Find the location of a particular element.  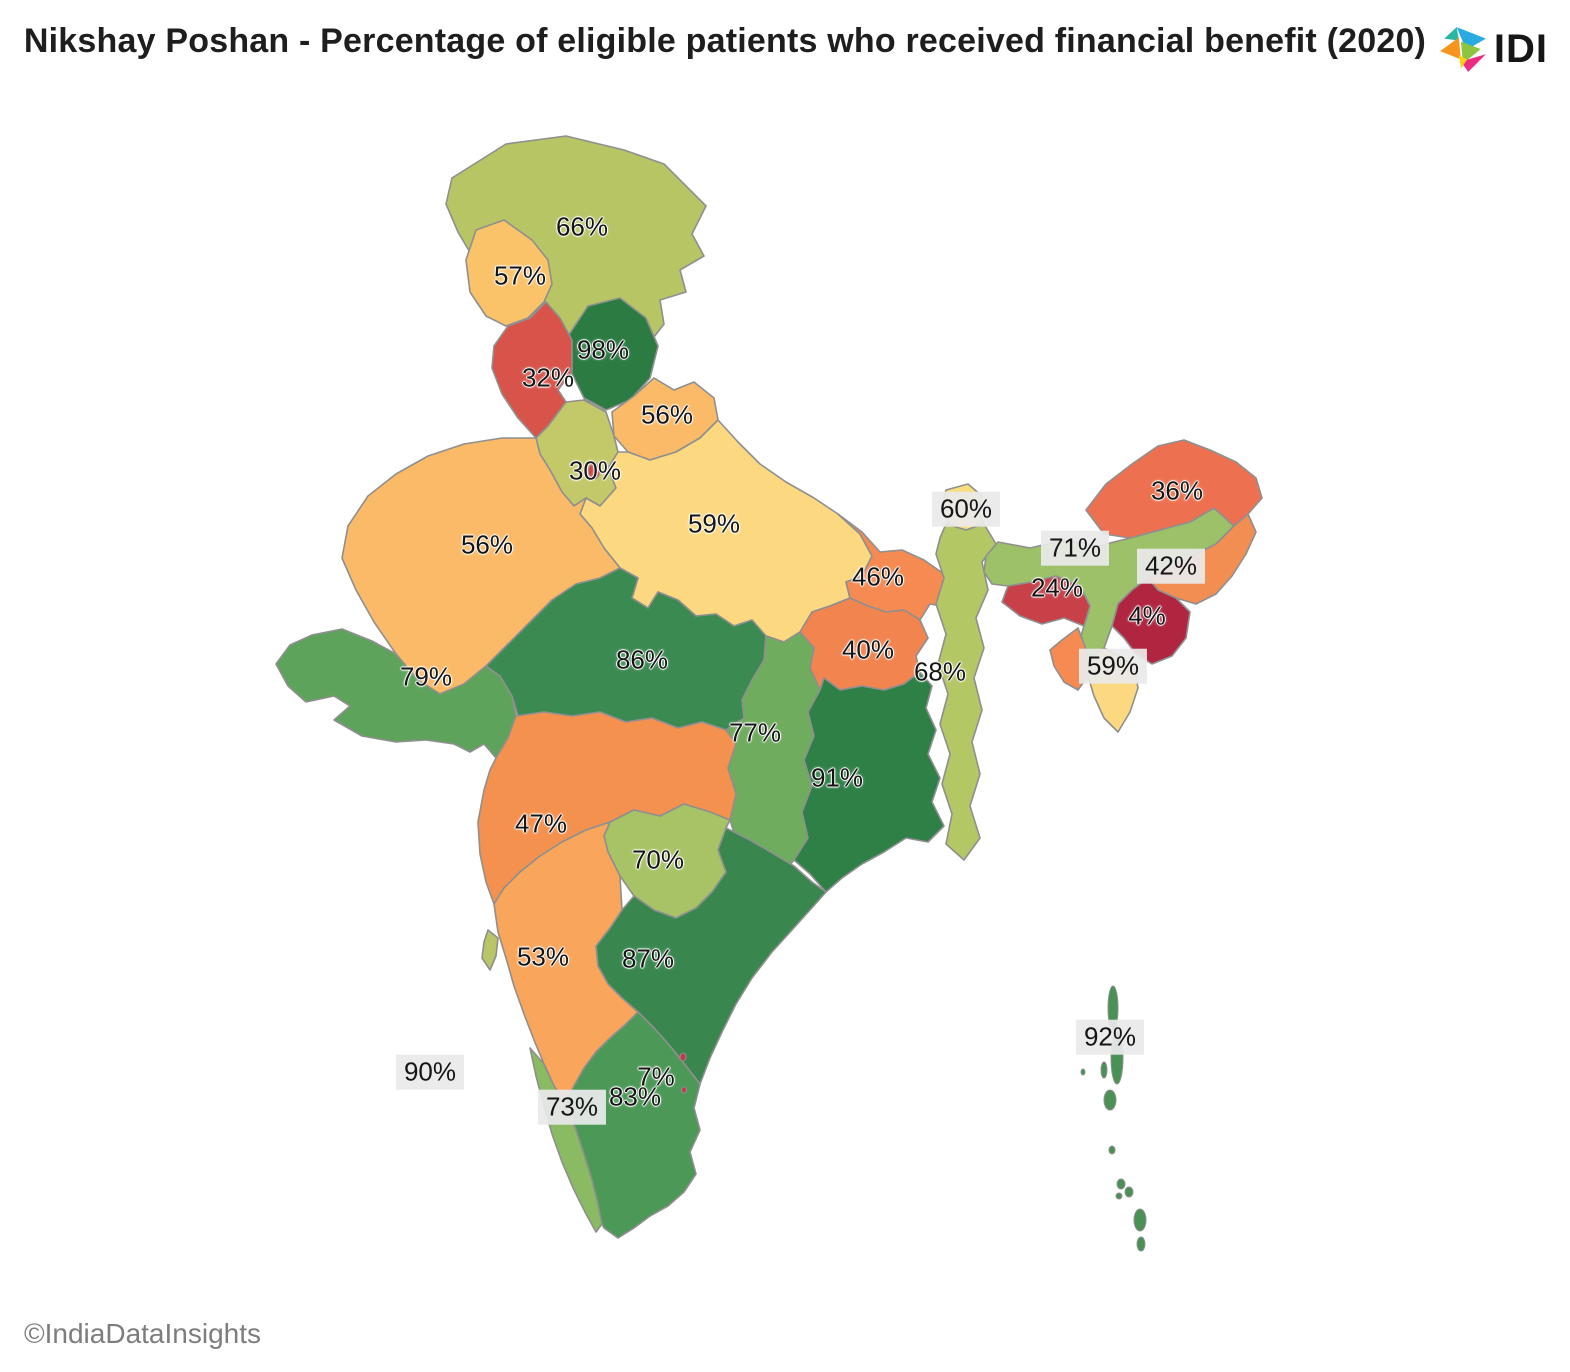

state-arunachal is located at coordinates (1174, 489).